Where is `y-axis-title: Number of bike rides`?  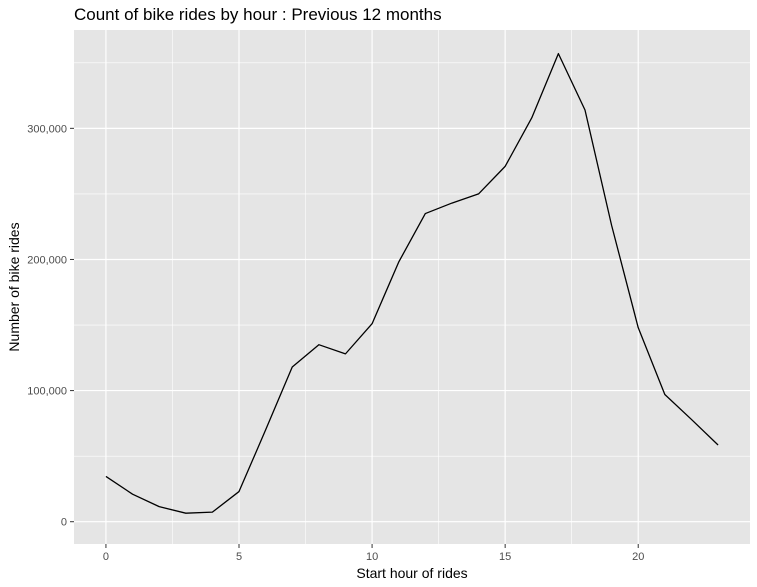 y-axis-title: Number of bike rides is located at coordinates (14, 286).